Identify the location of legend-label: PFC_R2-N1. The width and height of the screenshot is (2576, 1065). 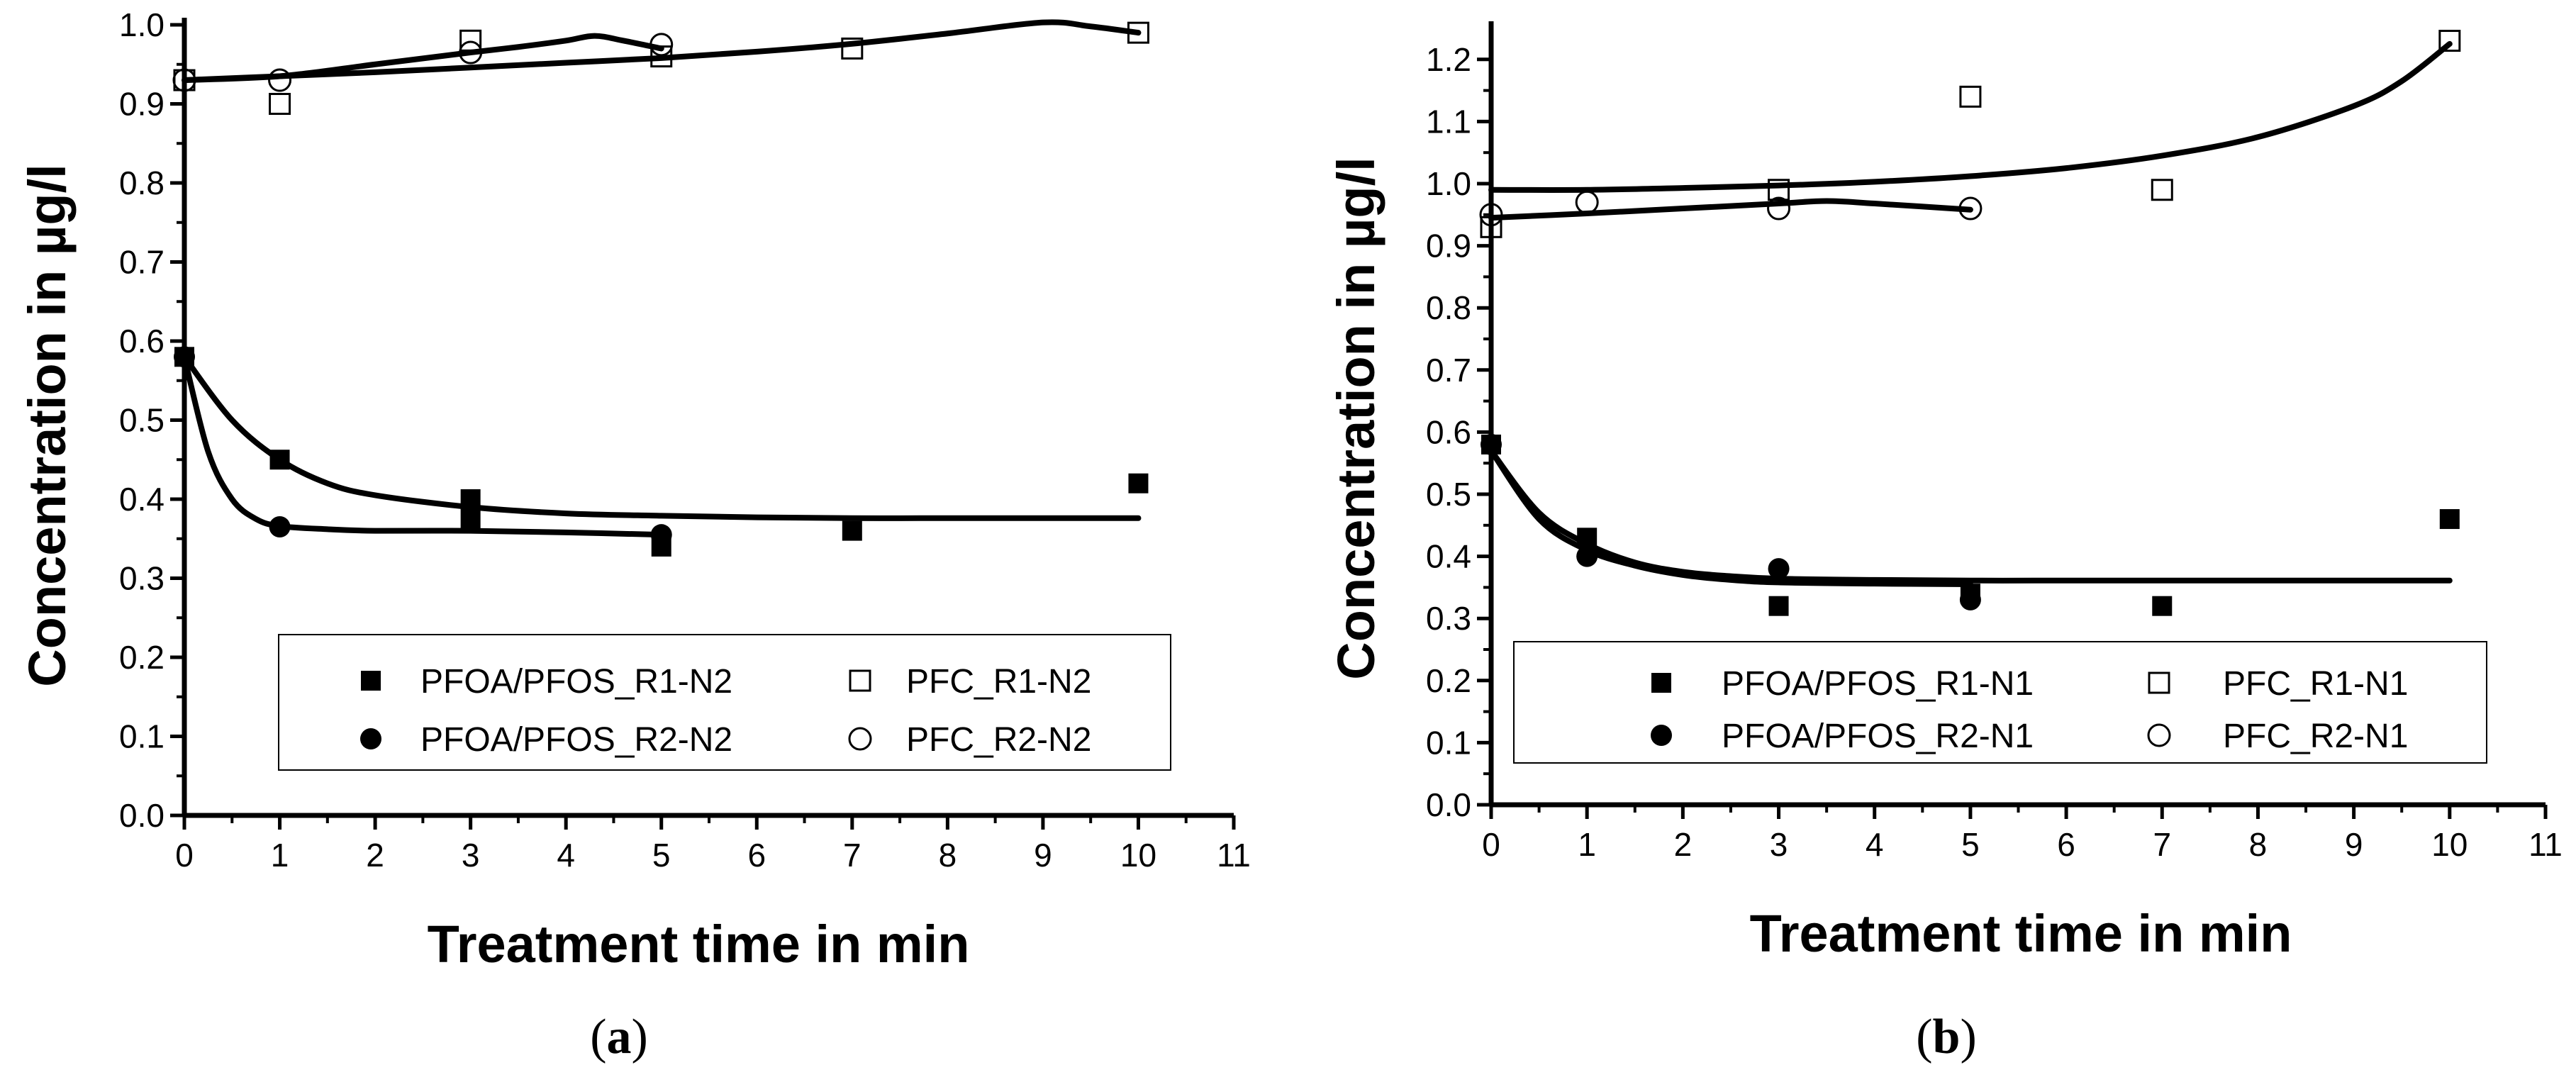
(2315, 737).